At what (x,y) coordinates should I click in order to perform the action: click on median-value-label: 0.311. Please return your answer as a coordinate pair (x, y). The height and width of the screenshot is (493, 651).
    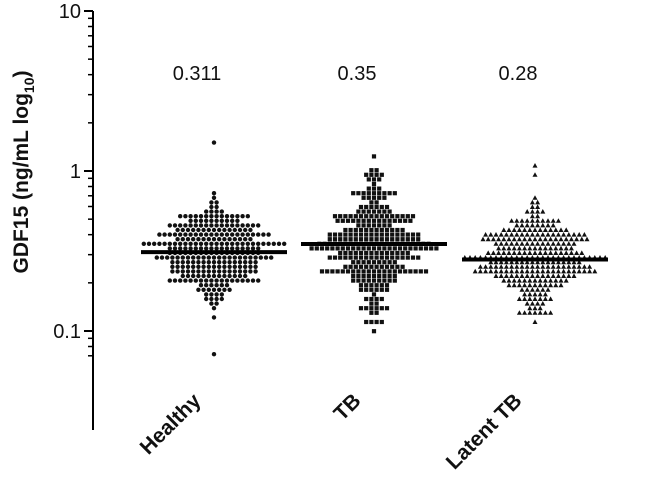
    Looking at the image, I should click on (197, 74).